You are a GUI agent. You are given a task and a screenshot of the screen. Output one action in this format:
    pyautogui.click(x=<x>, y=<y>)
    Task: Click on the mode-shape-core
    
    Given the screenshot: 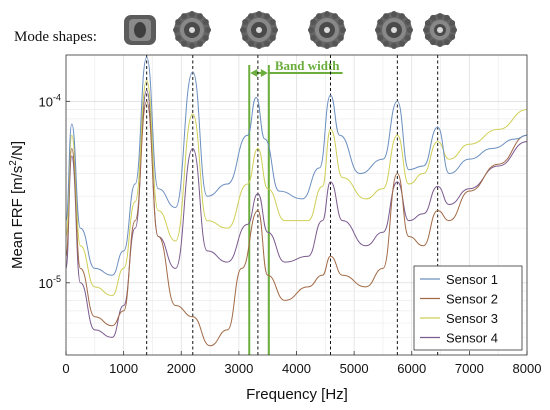 What is the action you would take?
    pyautogui.click(x=140, y=30)
    